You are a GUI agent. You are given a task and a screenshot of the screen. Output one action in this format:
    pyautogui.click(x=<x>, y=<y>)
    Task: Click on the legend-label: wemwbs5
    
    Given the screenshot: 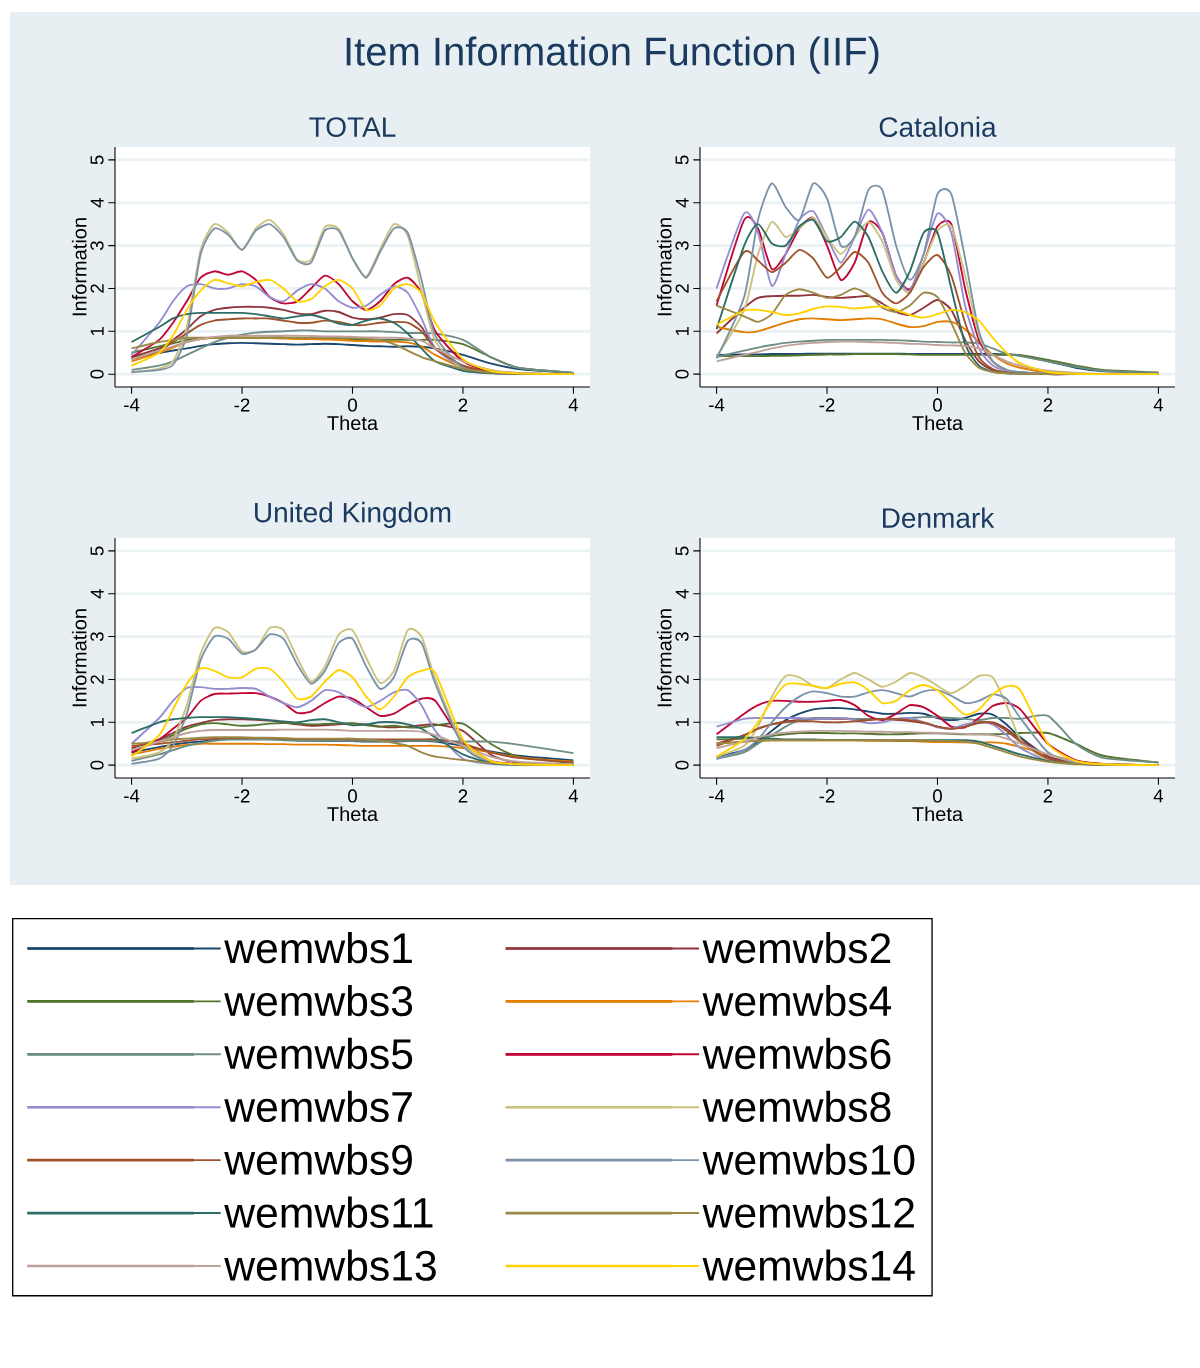 What is the action you would take?
    pyautogui.click(x=318, y=1053)
    